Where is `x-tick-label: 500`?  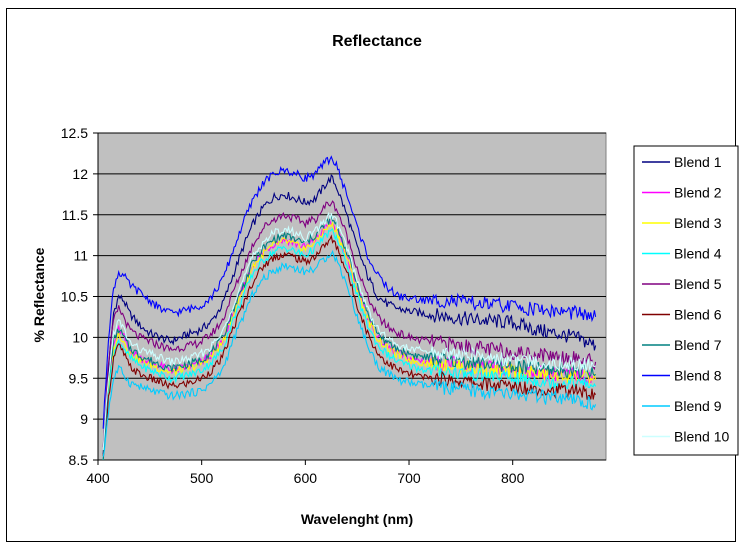
x-tick-label: 500 is located at coordinates (202, 478).